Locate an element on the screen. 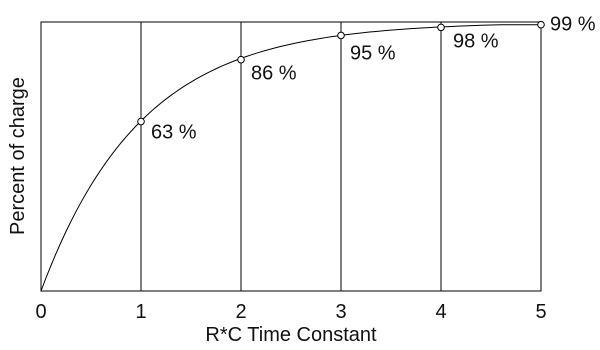 Image resolution: width=600 pixels, height=350 pixels. tick-layer: 0 1 2 3 4 5 is located at coordinates (290, 312).